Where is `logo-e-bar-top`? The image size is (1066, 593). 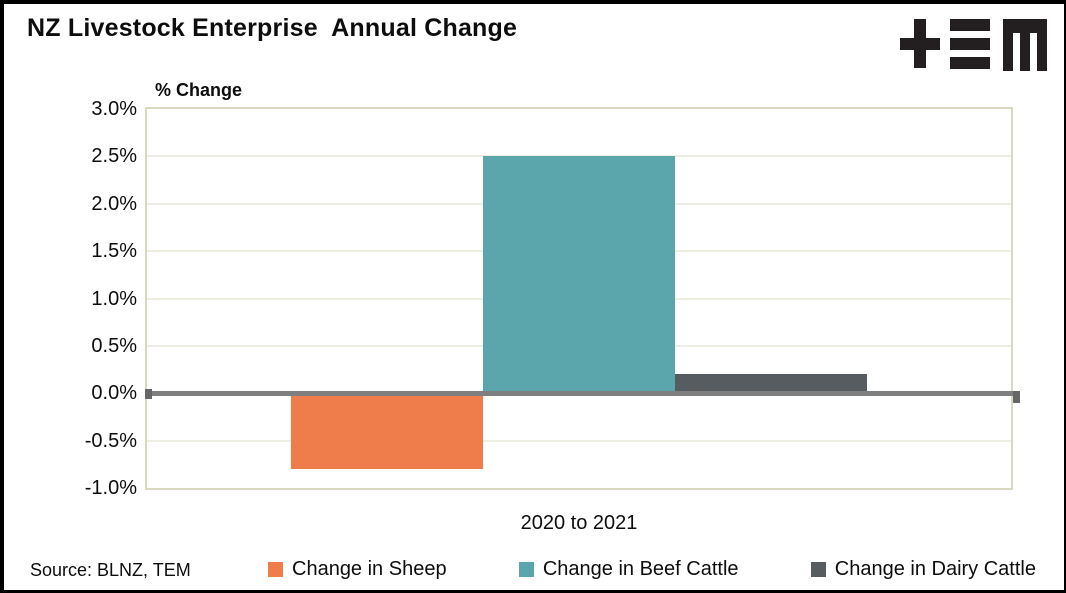
logo-e-bar-top is located at coordinates (970, 25).